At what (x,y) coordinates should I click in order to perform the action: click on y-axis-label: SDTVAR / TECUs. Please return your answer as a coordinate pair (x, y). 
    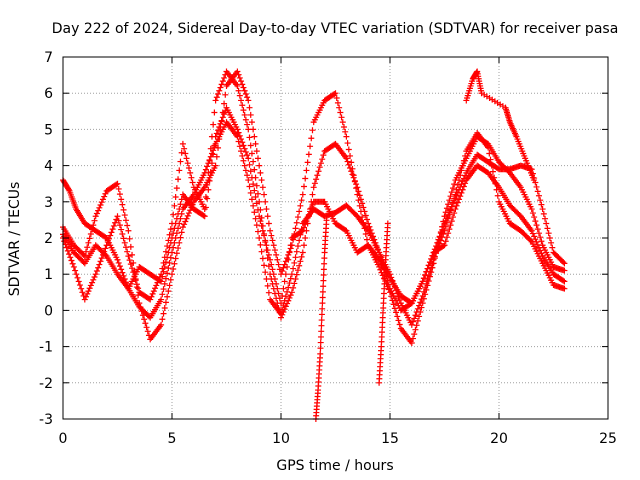
    Looking at the image, I should click on (15, 239).